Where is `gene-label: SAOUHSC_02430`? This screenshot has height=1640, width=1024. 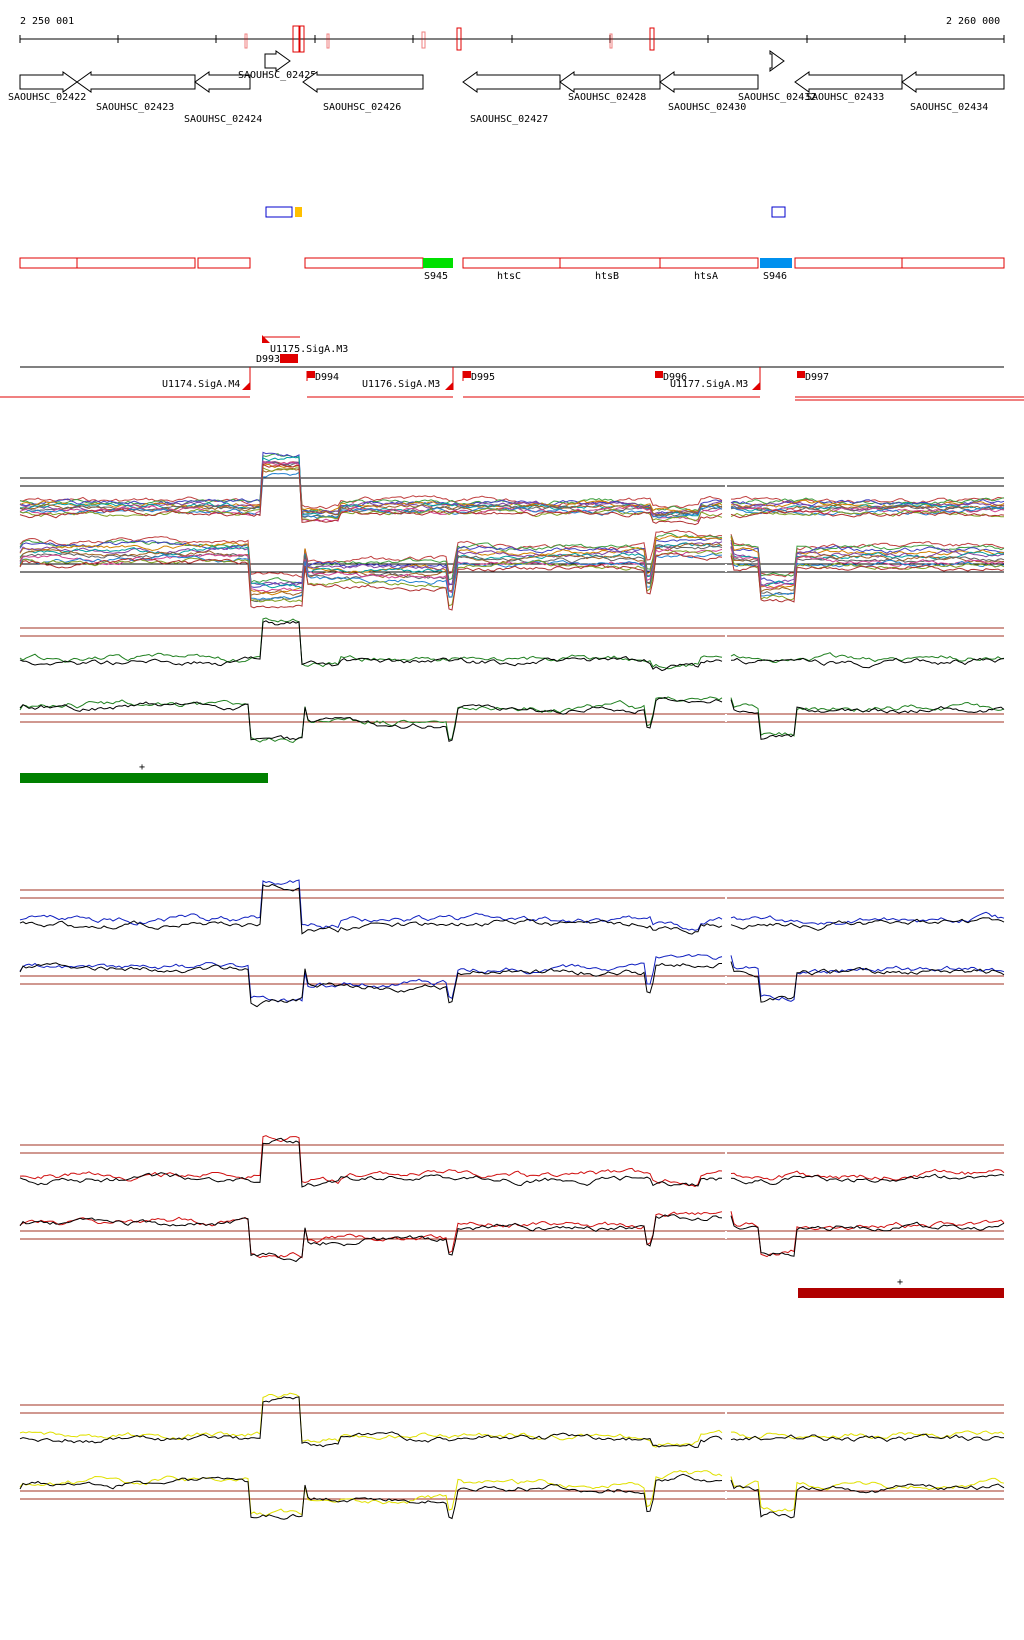 gene-label: SAOUHSC_02430 is located at coordinates (707, 107).